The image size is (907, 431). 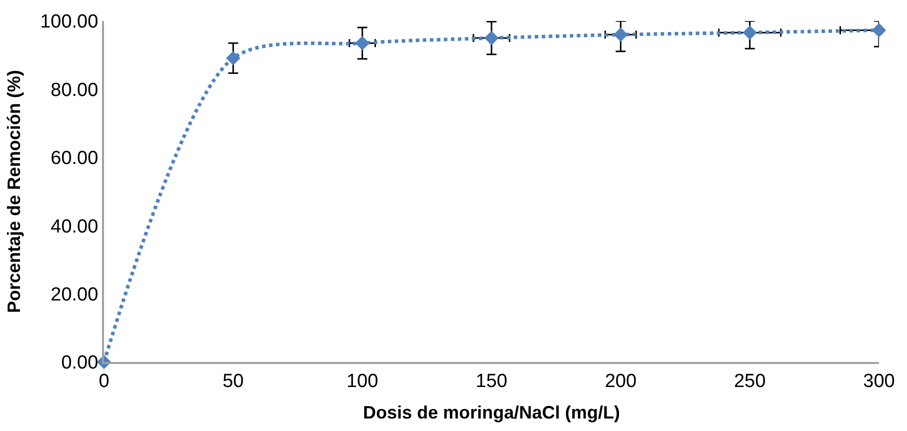 I want to click on x-tick-label: 50, so click(x=233, y=381).